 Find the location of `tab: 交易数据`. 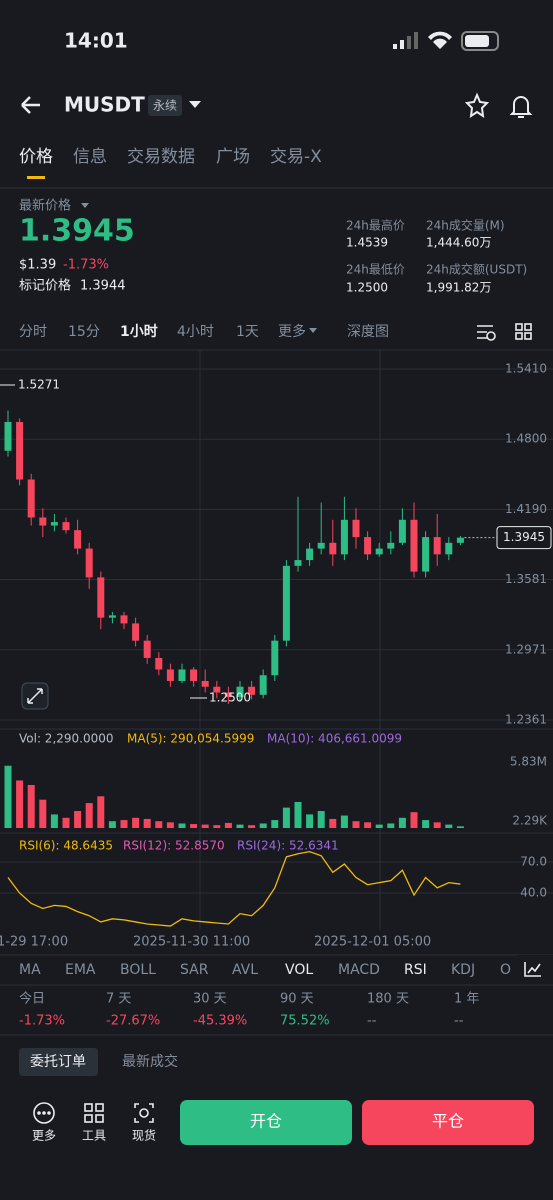

tab: 交易数据 is located at coordinates (161, 157).